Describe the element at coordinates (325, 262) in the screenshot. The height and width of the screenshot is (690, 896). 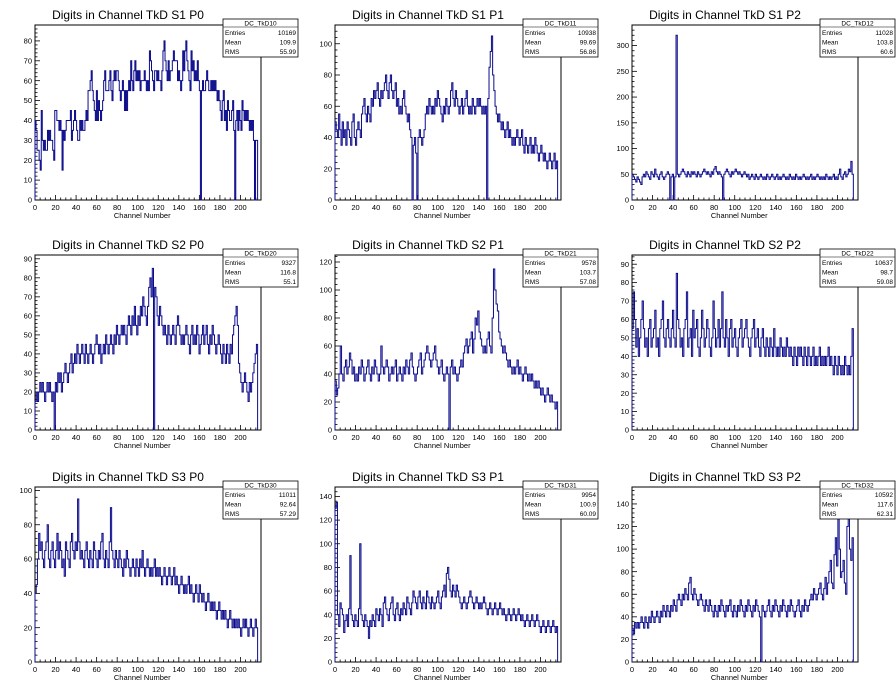
I see `y-tick-label: 120` at that location.